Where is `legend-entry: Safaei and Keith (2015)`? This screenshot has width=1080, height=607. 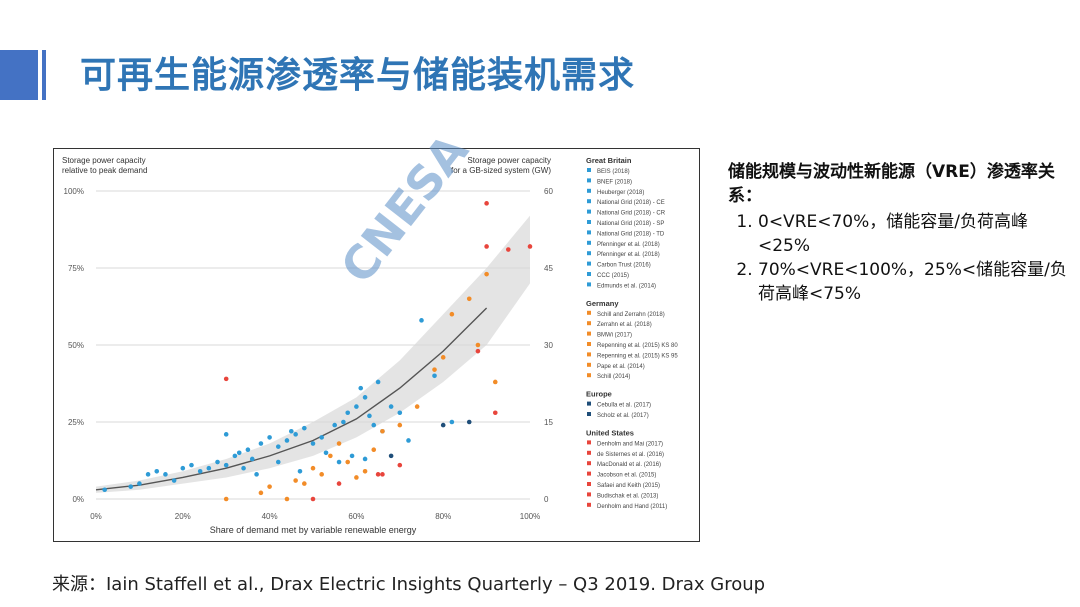 legend-entry: Safaei and Keith (2015) is located at coordinates (628, 486).